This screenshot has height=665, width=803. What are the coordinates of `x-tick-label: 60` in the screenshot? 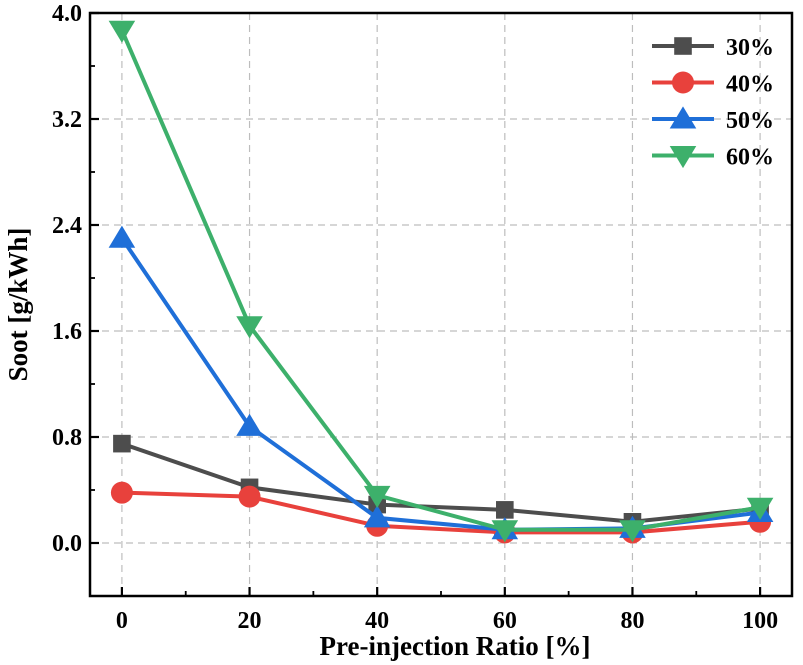 It's located at (505, 621).